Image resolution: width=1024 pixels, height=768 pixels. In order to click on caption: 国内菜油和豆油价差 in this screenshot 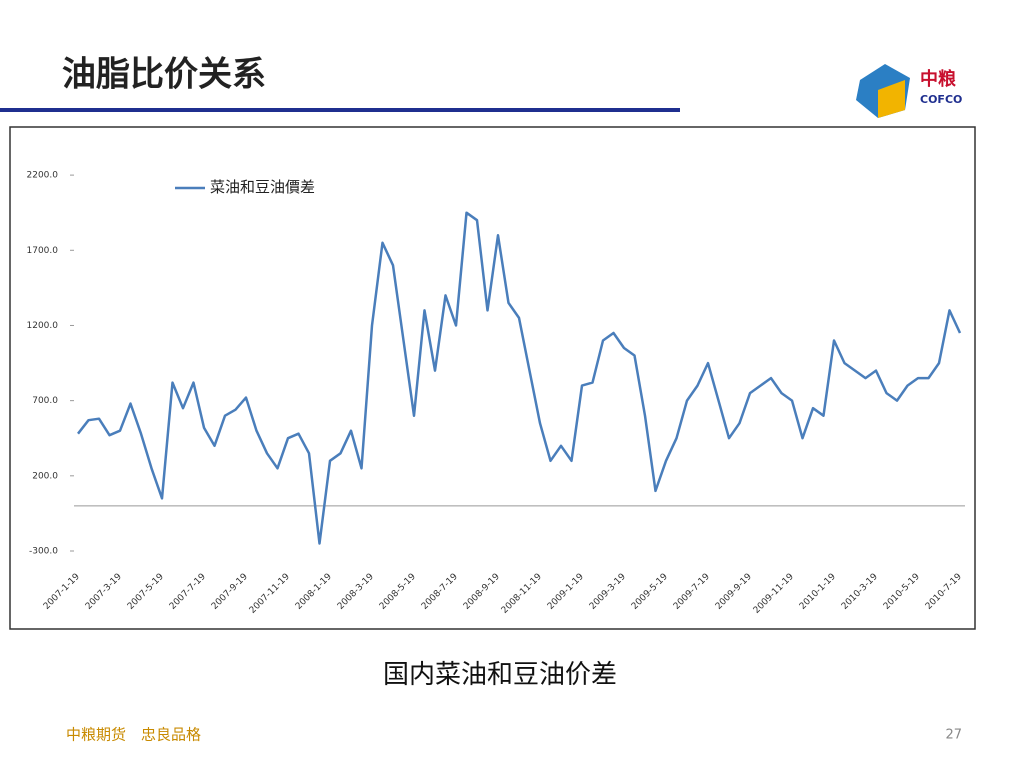, I will do `click(500, 675)`.